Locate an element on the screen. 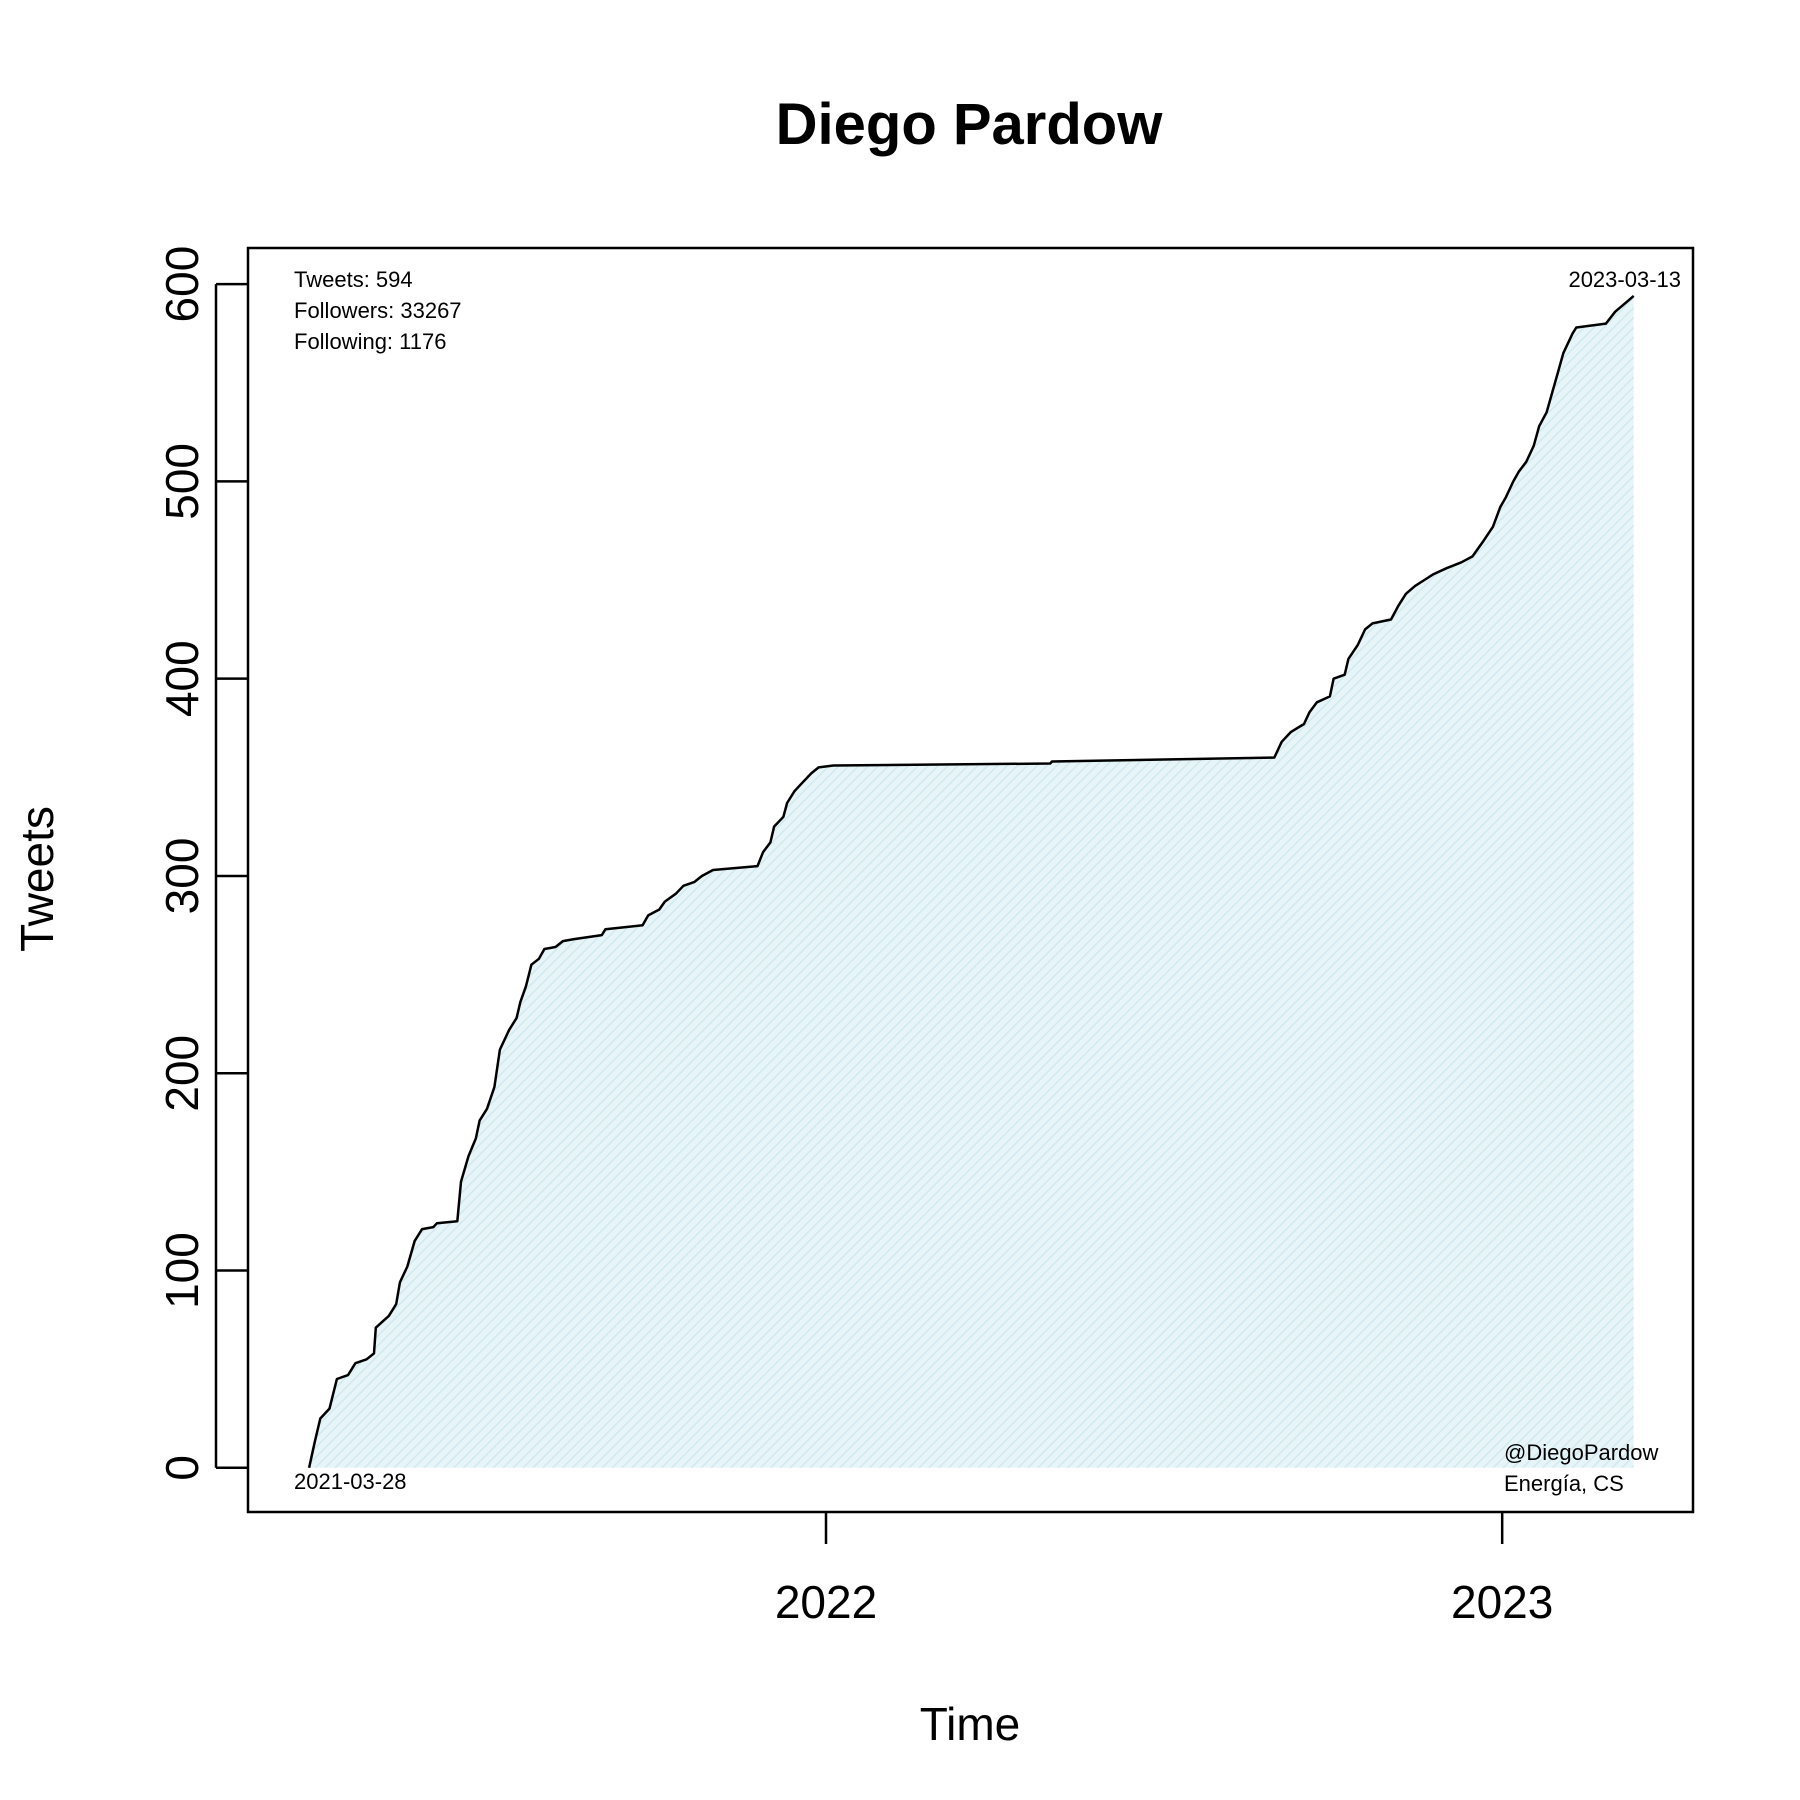 The height and width of the screenshot is (1800, 1800). start-date-label: 2021-03-28 is located at coordinates (350, 1481).